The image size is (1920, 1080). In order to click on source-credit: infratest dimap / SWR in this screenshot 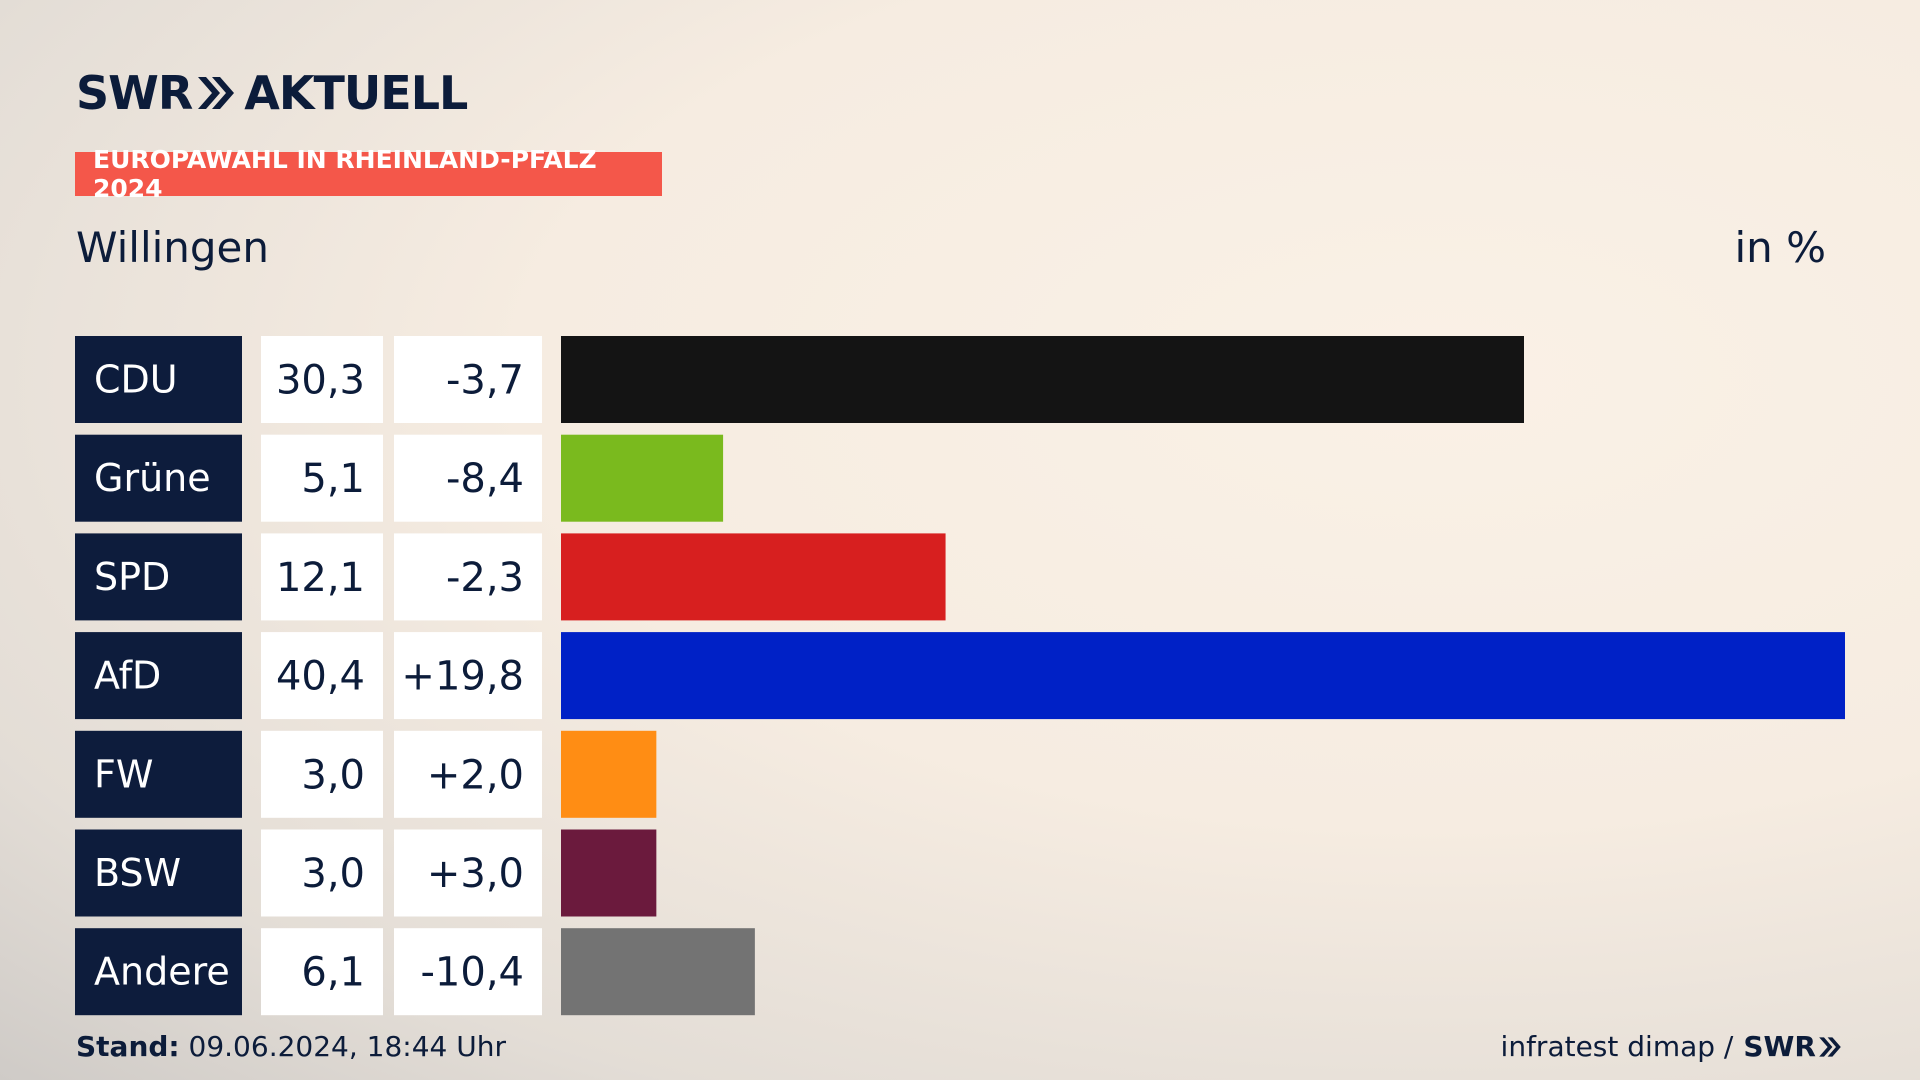, I will do `click(1671, 1047)`.